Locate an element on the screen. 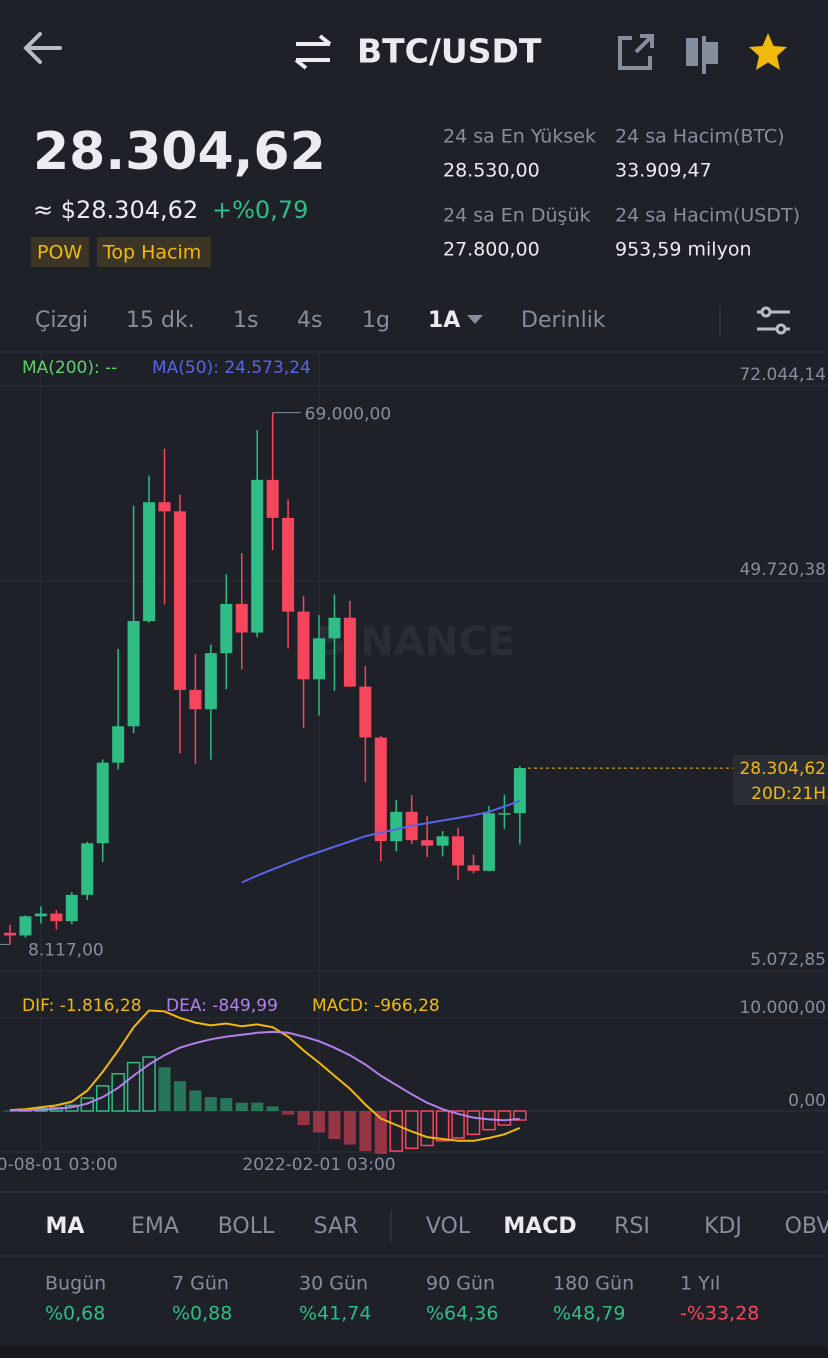 This screenshot has width=828, height=1358. indicator-tab: MACD is located at coordinates (539, 1226).